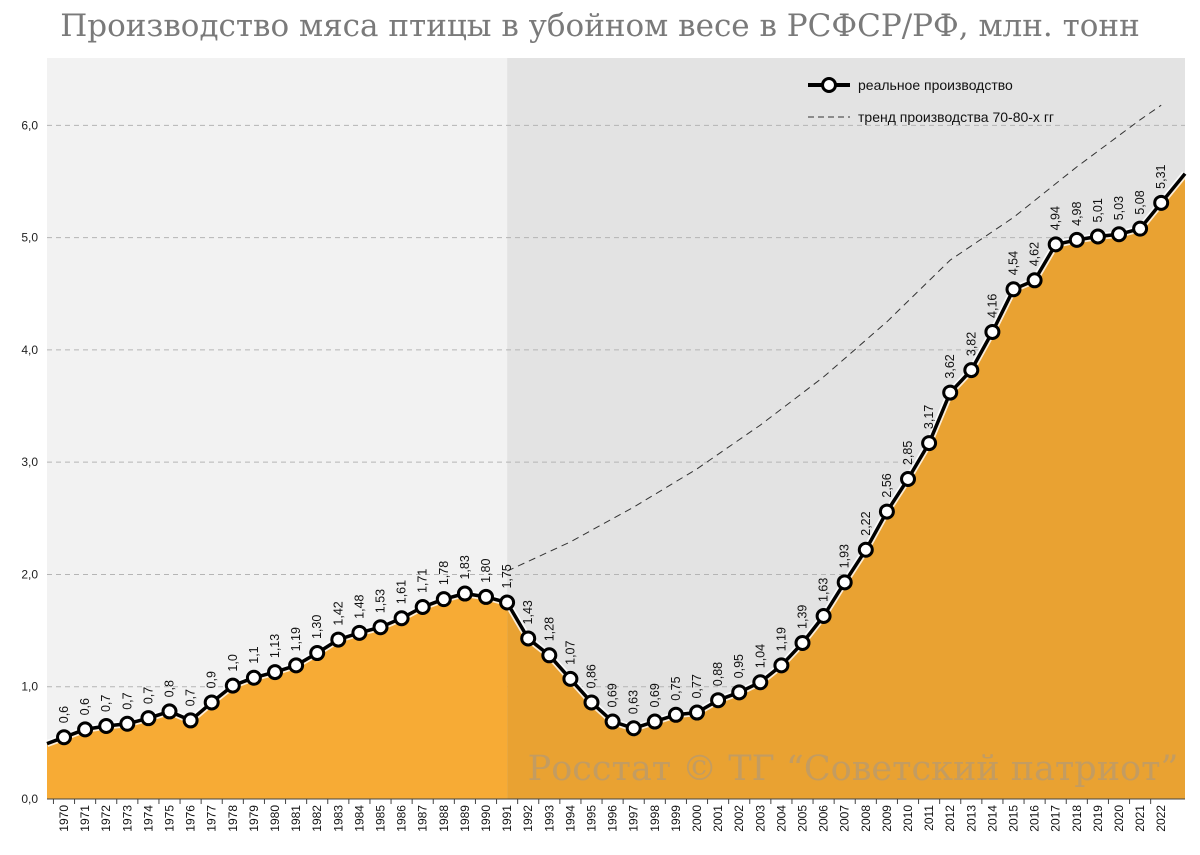 The height and width of the screenshot is (855, 1200). Describe the element at coordinates (697, 686) in the screenshot. I see `data-label-2000: 0,77` at that location.